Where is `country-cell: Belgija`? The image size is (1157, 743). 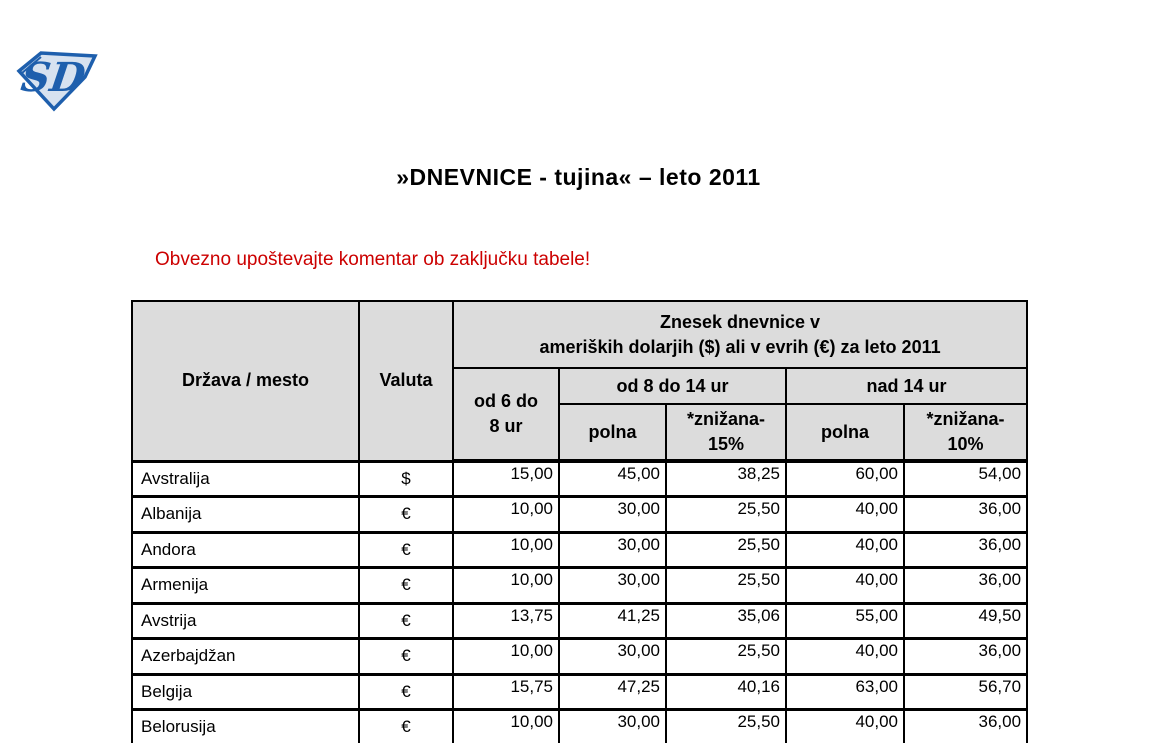
country-cell: Belgija is located at coordinates (245, 691).